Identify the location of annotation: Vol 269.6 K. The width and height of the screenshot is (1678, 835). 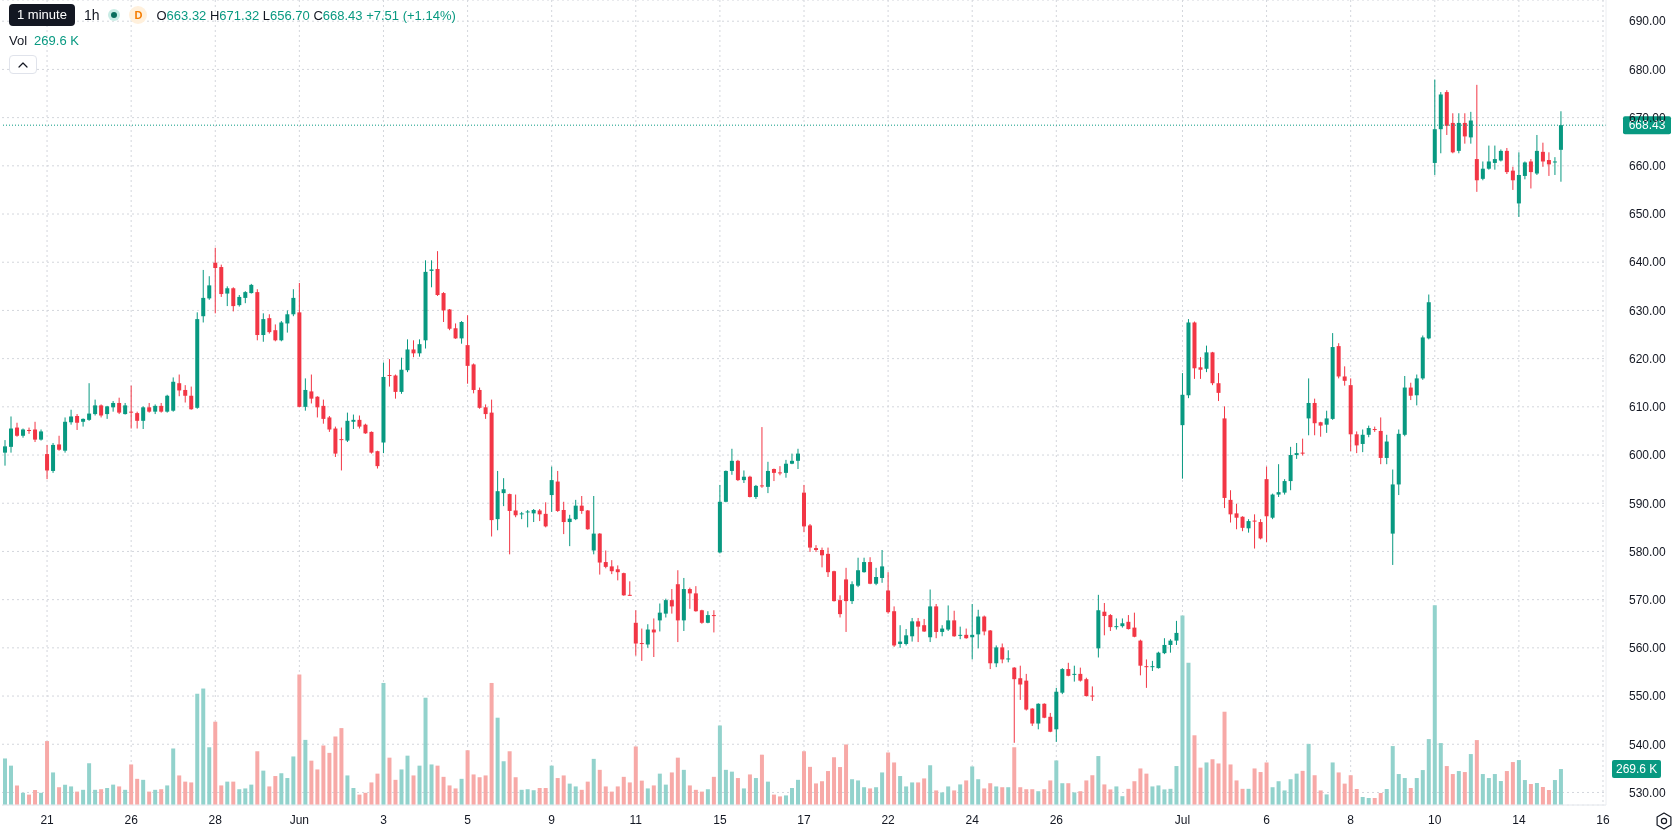
(44, 40).